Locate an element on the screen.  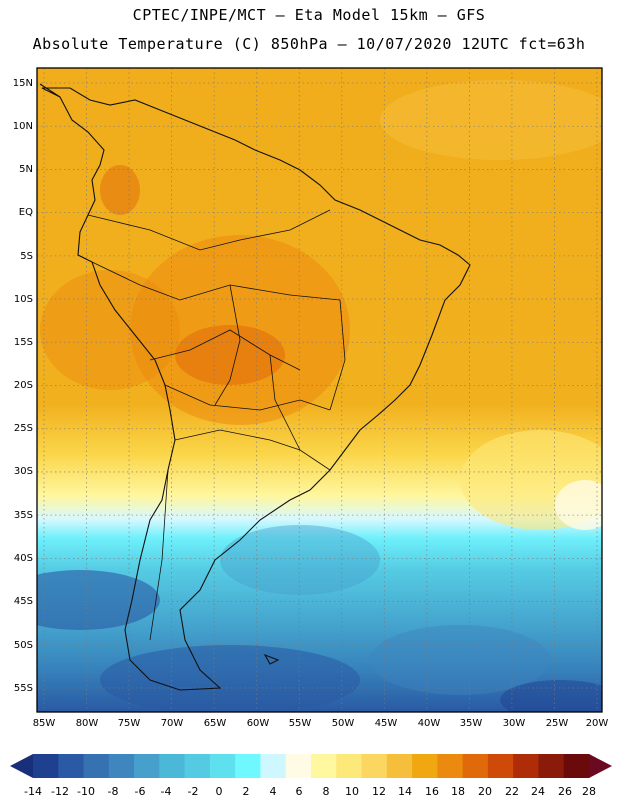
lat-label: 10S is located at coordinates (23, 299).